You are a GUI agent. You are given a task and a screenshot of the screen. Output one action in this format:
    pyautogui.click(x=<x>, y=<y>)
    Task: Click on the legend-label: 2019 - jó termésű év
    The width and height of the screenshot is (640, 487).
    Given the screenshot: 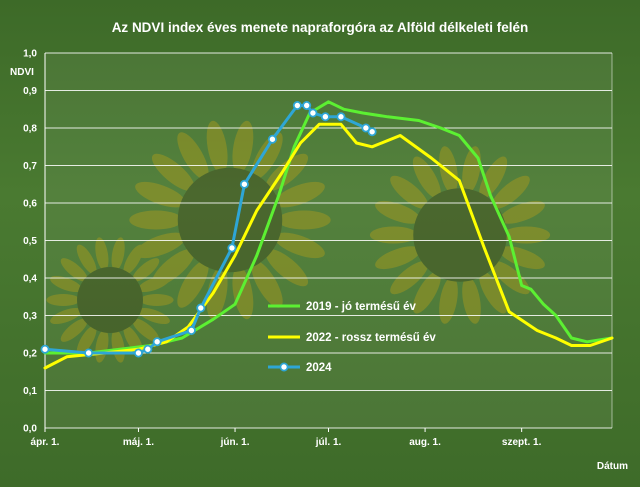 What is the action you would take?
    pyautogui.click(x=361, y=307)
    